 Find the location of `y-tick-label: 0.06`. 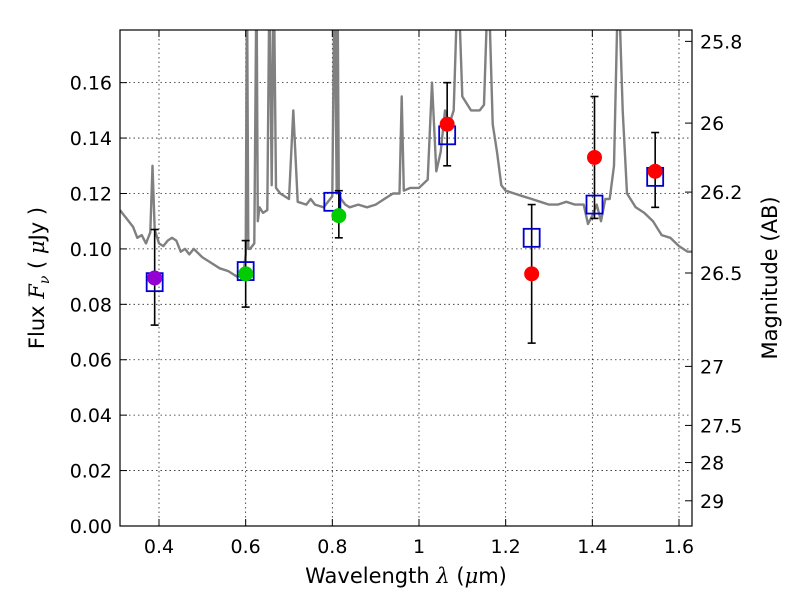

y-tick-label: 0.06 is located at coordinates (91, 361).